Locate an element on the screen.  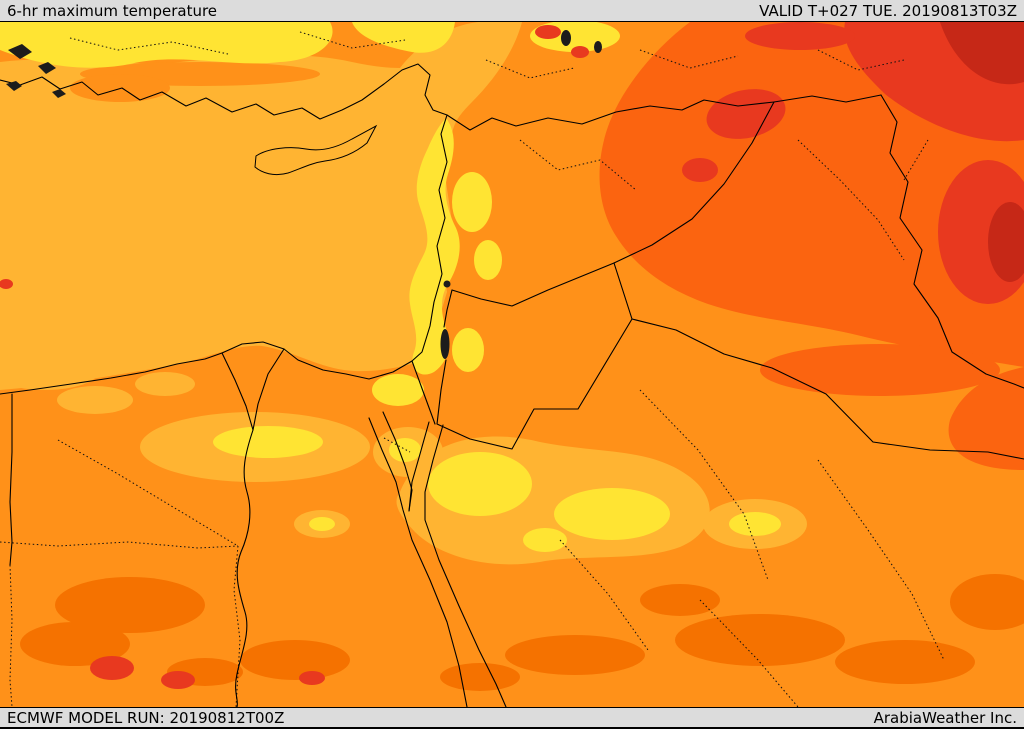
cyprus-island is located at coordinates (316, 150).